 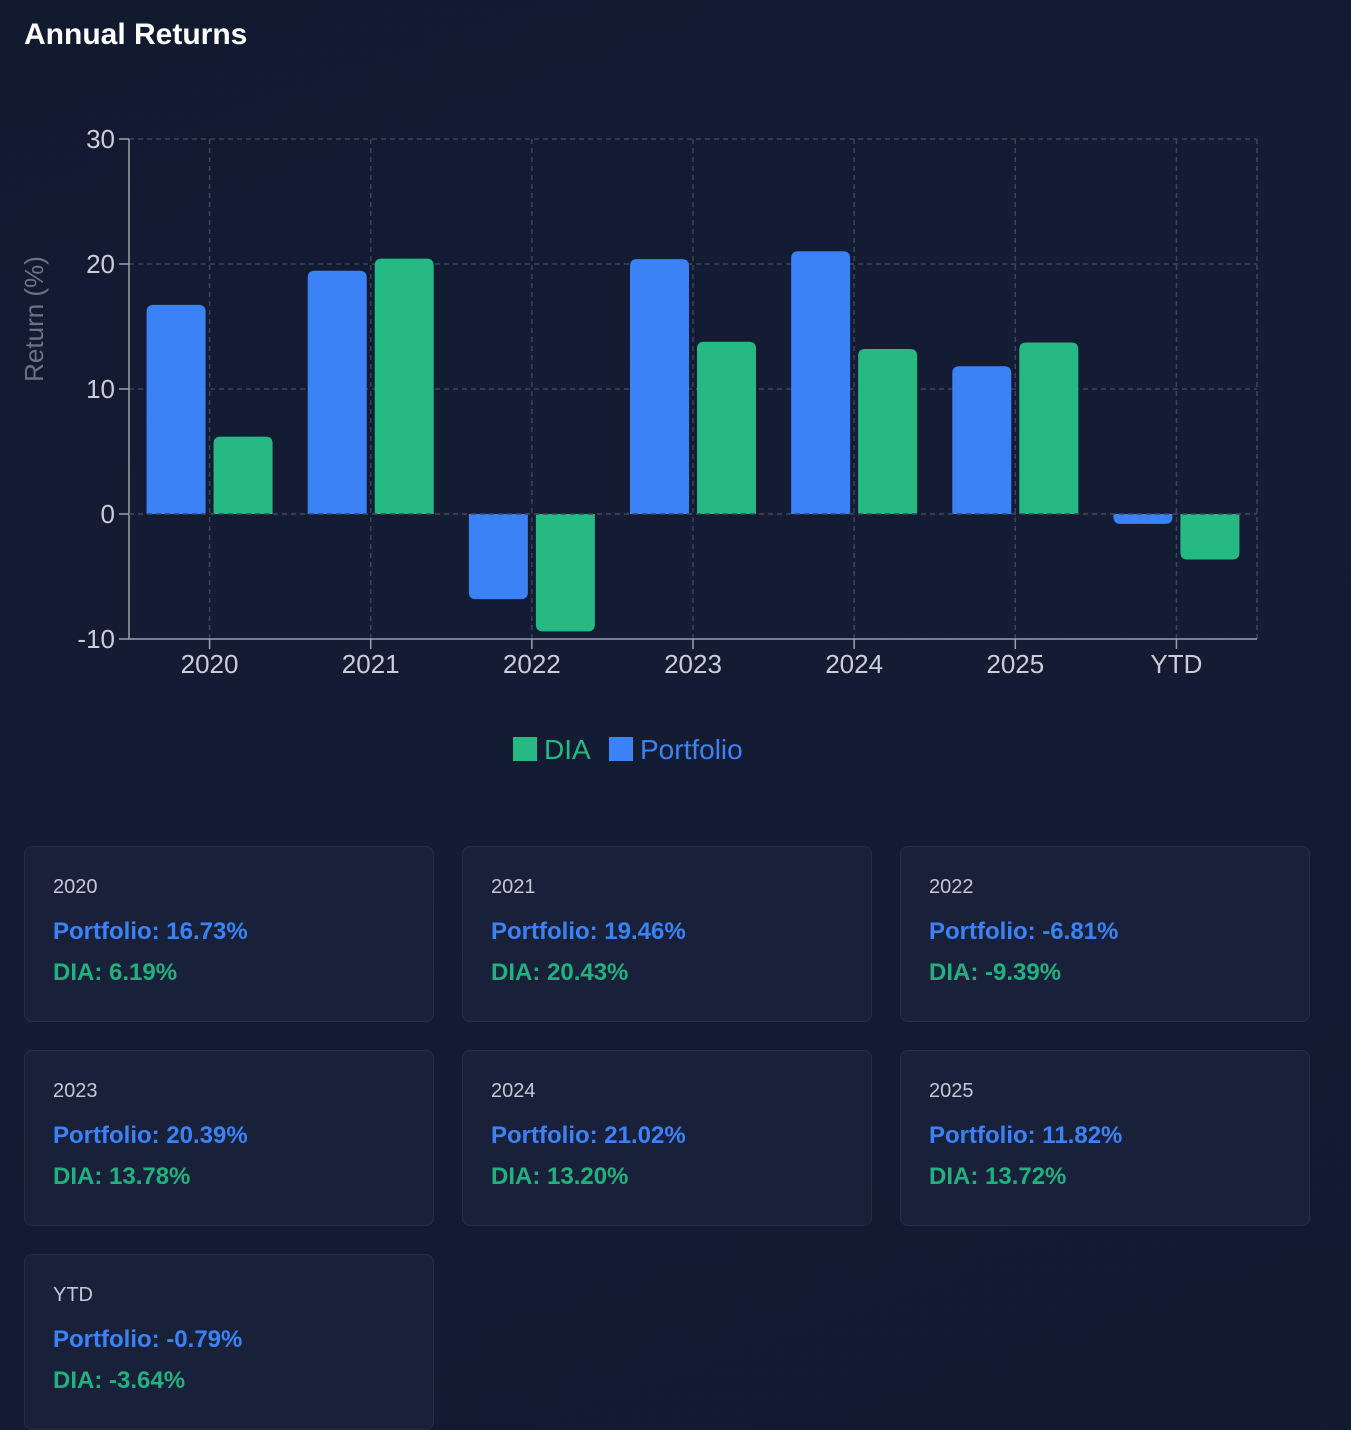 What do you see at coordinates (210, 664) in the screenshot?
I see `x-tick-label: 2020` at bounding box center [210, 664].